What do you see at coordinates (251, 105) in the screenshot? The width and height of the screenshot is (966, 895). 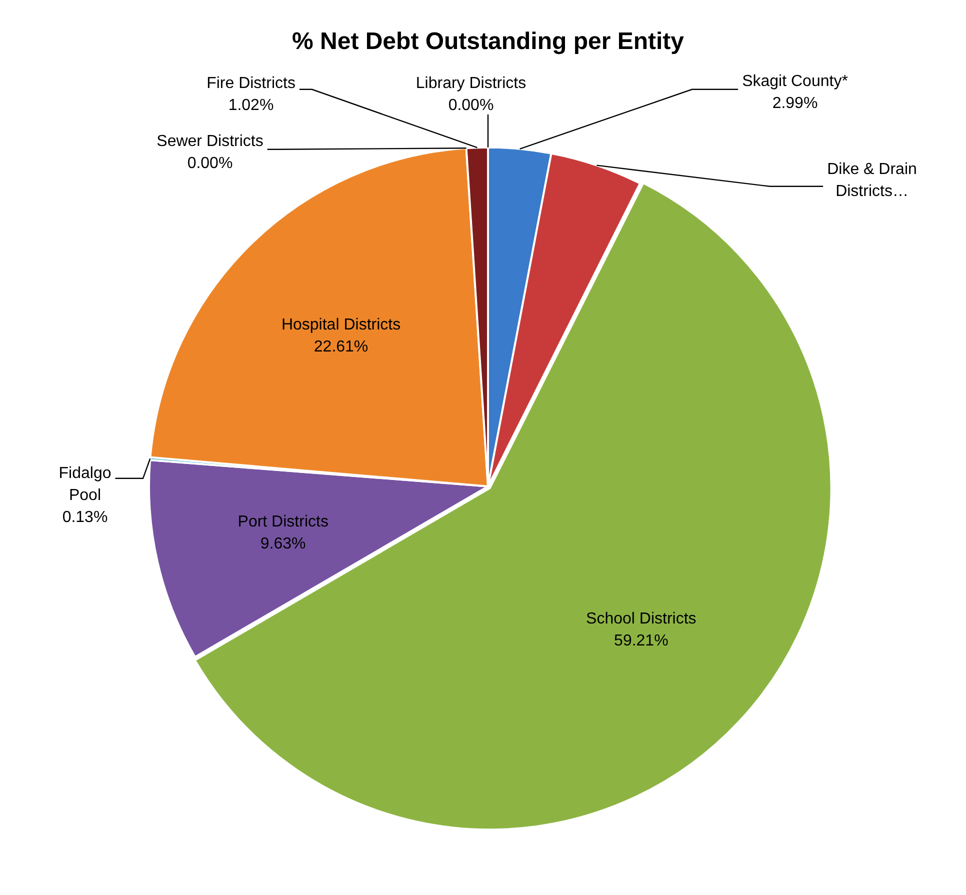 I see `data-label: 1.02%` at bounding box center [251, 105].